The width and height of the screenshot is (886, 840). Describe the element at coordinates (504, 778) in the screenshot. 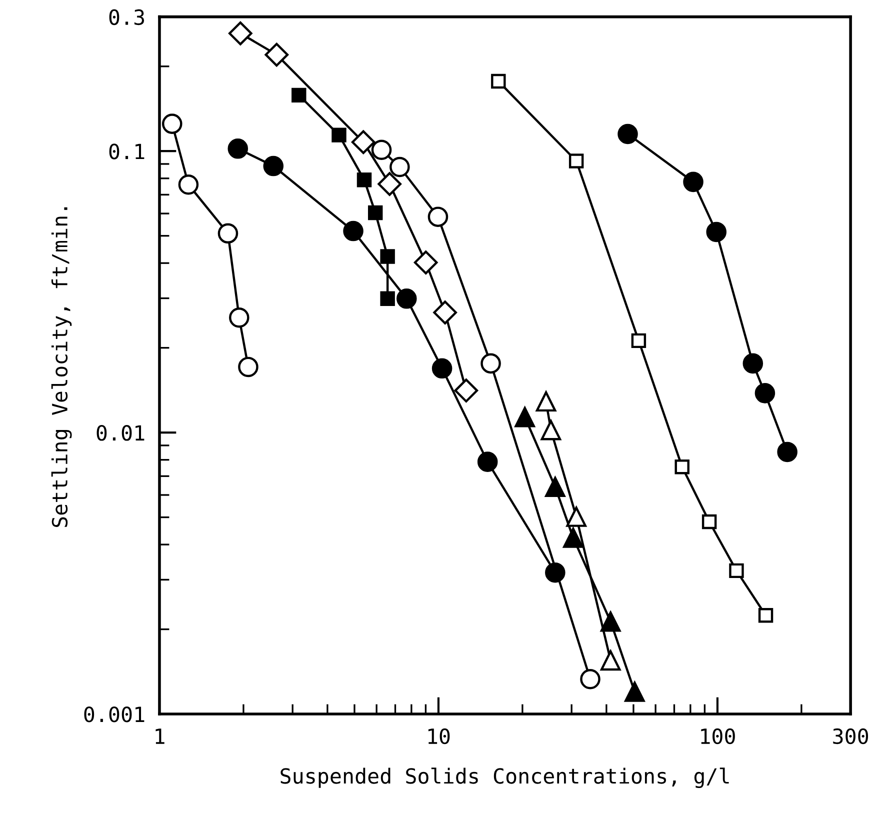

I see `x-axis-title: Suspended Solids Concentrations, g/l` at that location.